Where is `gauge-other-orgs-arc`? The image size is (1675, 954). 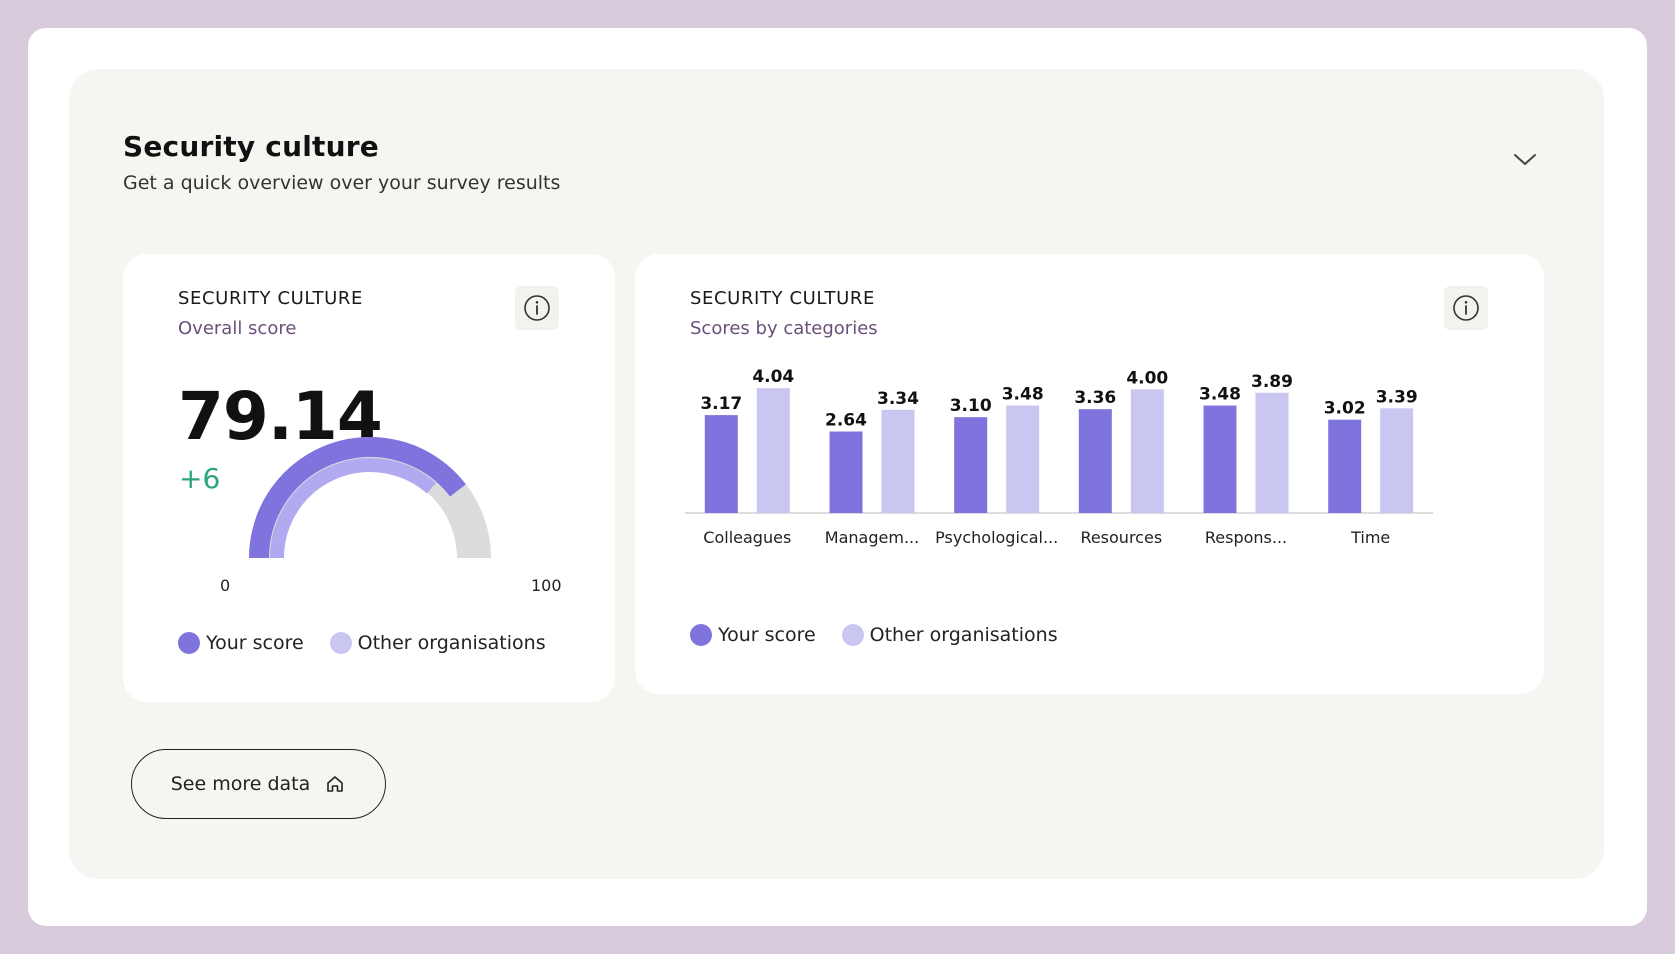
gauge-other-orgs-arc is located at coordinates (353, 508).